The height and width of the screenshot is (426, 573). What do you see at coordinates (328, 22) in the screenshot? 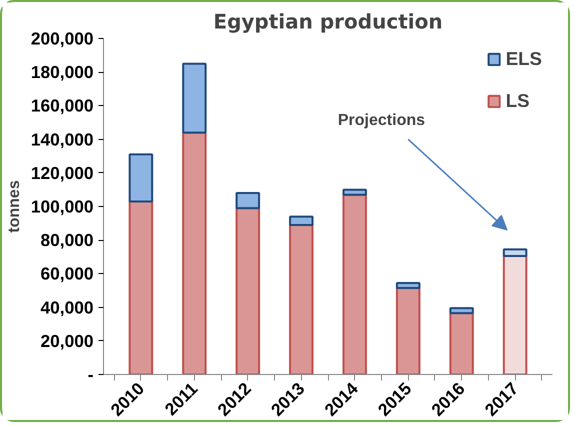
I see `chart-title: Egyptian production` at bounding box center [328, 22].